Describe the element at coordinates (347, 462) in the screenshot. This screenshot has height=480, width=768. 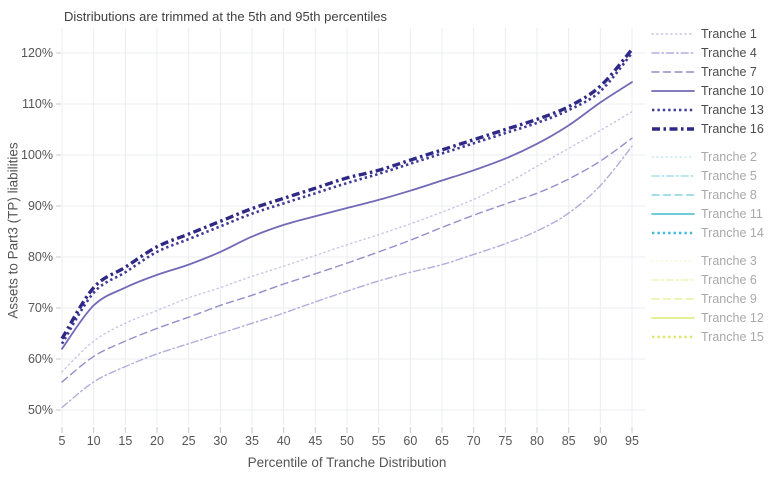
I see `x-axis-title: Percentile of Tranche Distribution` at that location.